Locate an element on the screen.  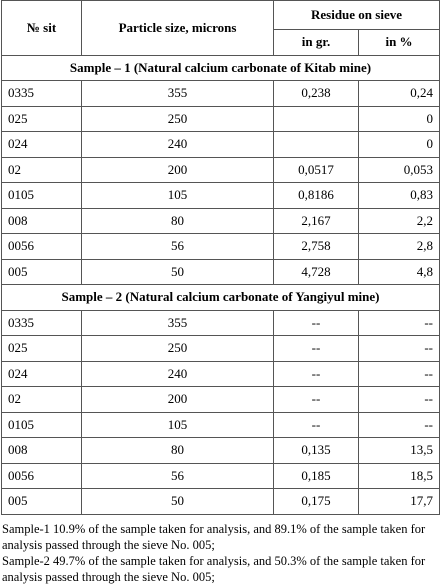
cell: 2,167 is located at coordinates (316, 220).